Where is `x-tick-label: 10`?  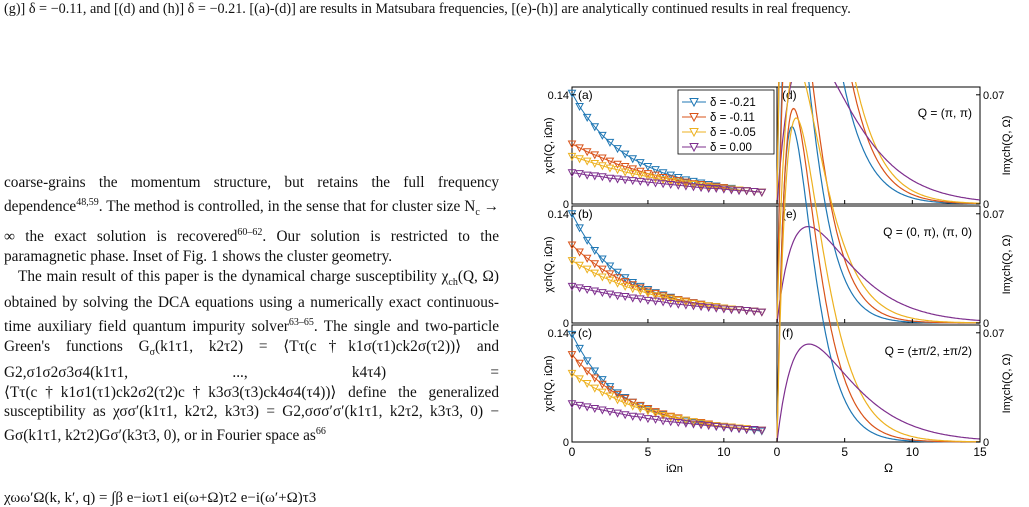
x-tick-label: 10 is located at coordinates (724, 452).